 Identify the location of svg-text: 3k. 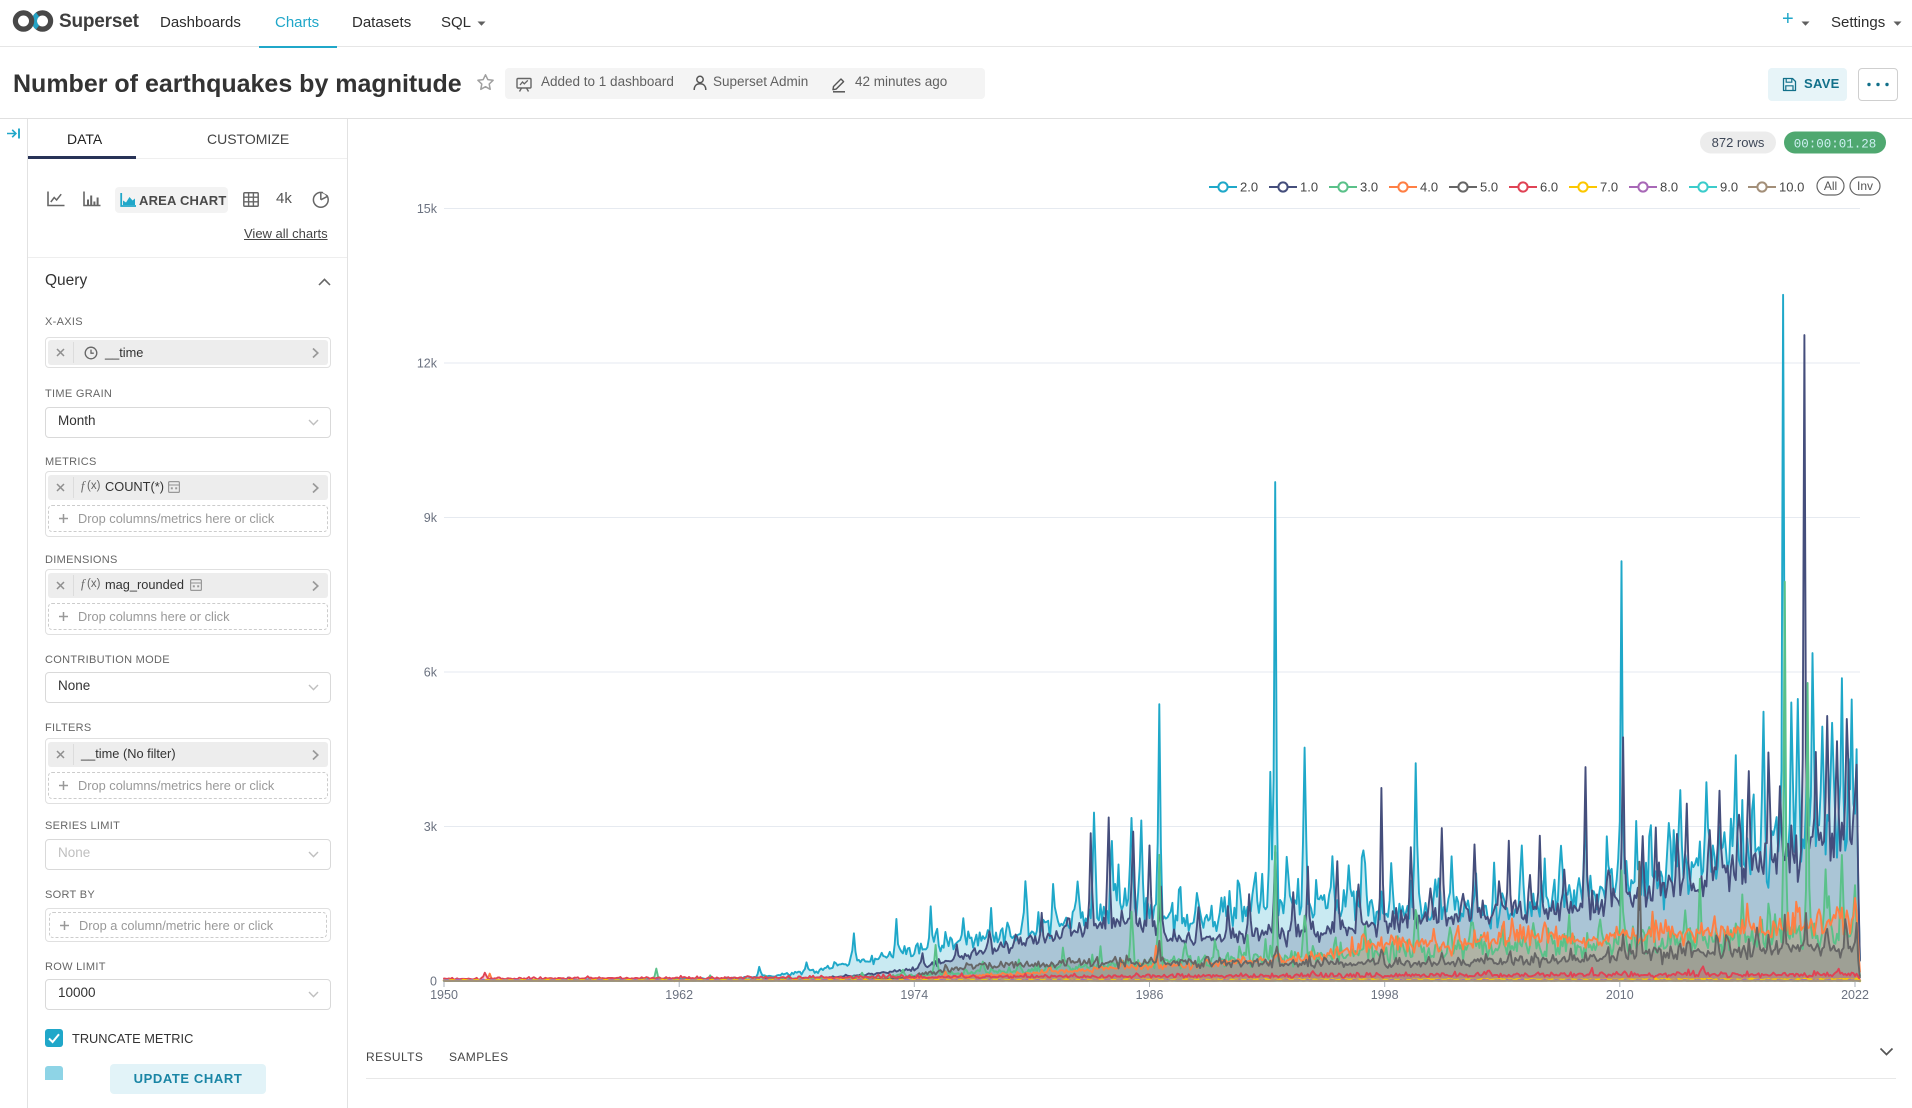
(431, 827).